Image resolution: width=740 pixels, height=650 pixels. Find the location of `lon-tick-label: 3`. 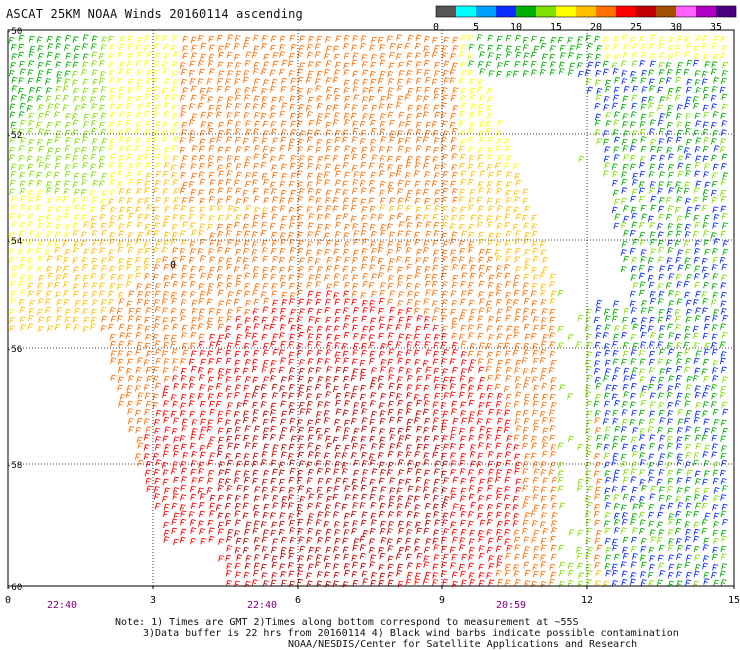

lon-tick-label: 3 is located at coordinates (153, 600).